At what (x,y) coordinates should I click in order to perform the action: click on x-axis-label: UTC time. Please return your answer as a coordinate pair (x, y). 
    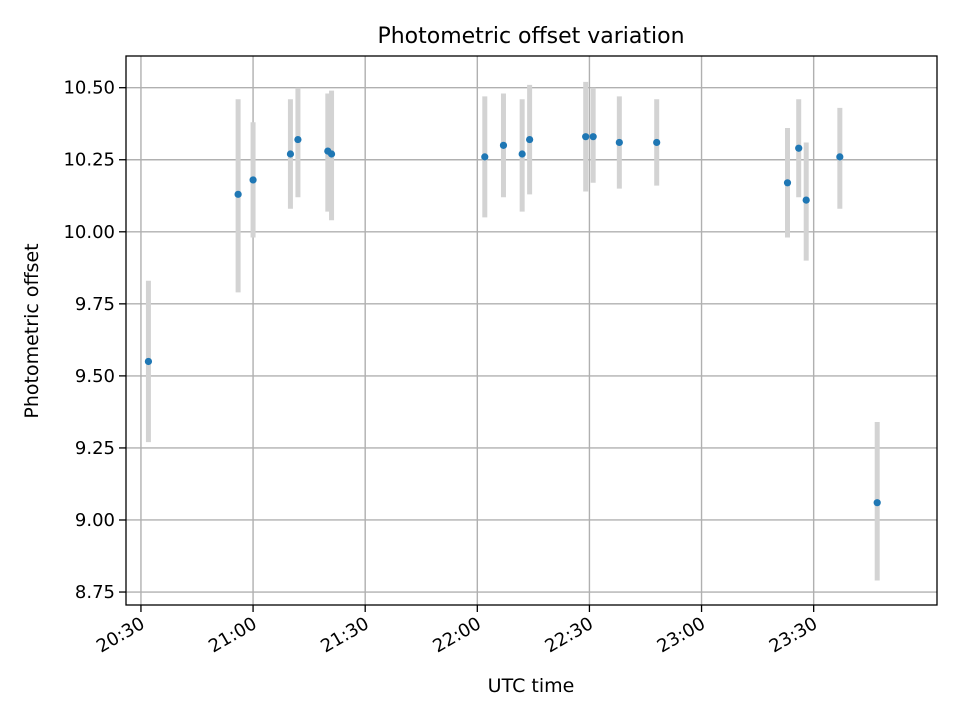
    Looking at the image, I should click on (531, 686).